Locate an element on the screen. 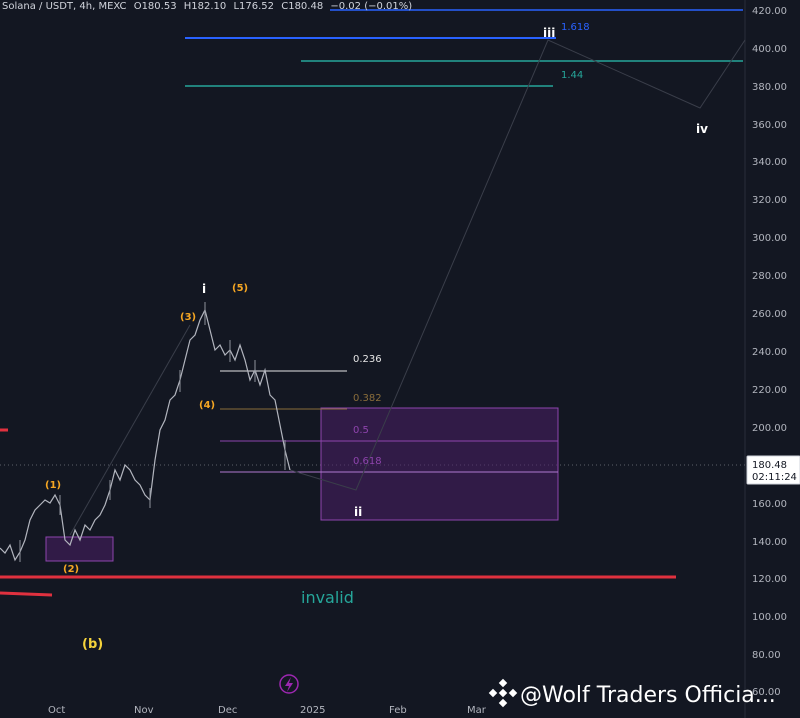  price-tick: 80.00 is located at coordinates (766, 655).